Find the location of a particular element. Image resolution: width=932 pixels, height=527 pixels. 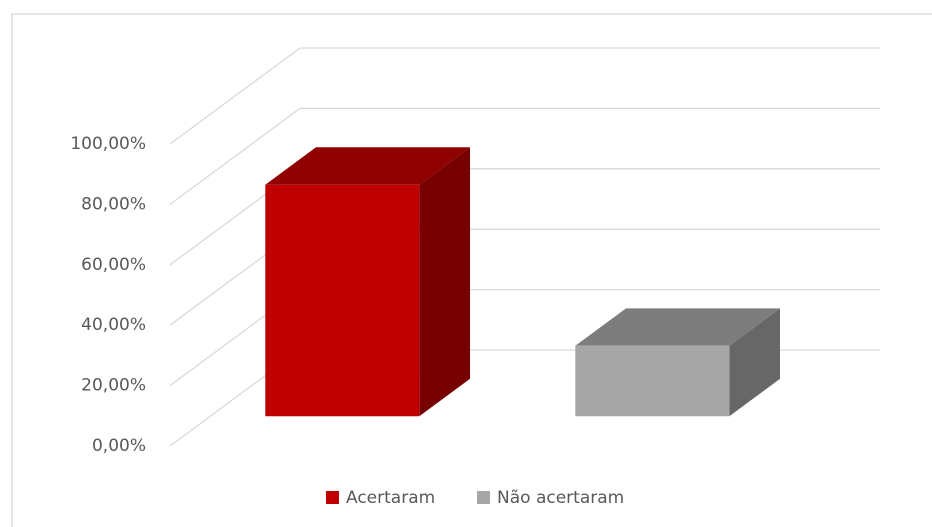

legend-label: Acertaram is located at coordinates (390, 498).